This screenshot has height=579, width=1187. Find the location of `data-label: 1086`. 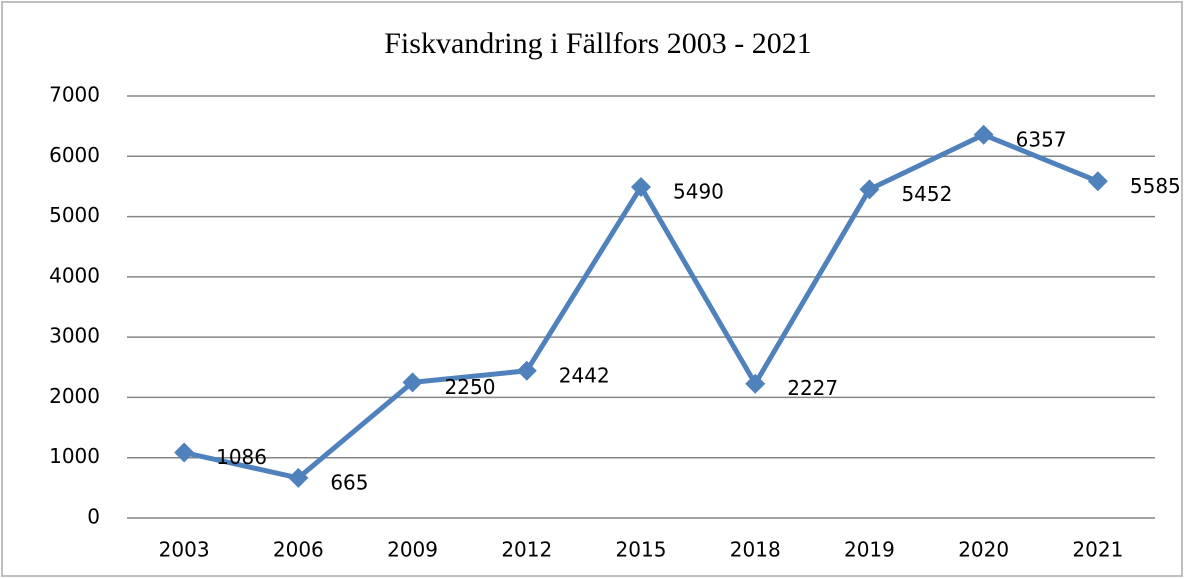

data-label: 1086 is located at coordinates (241, 457).